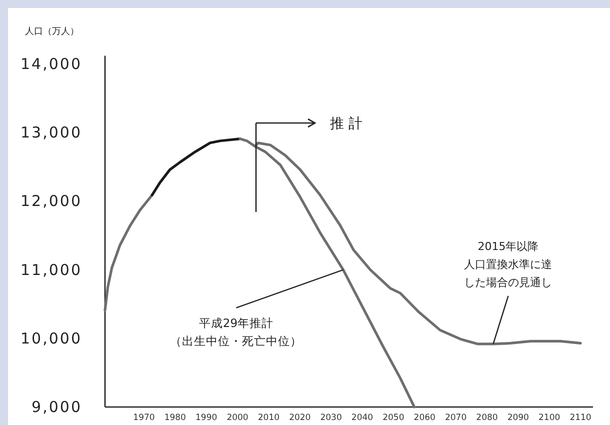  Describe the element at coordinates (51, 133) in the screenshot. I see `y-tick-label: 13,000` at that location.